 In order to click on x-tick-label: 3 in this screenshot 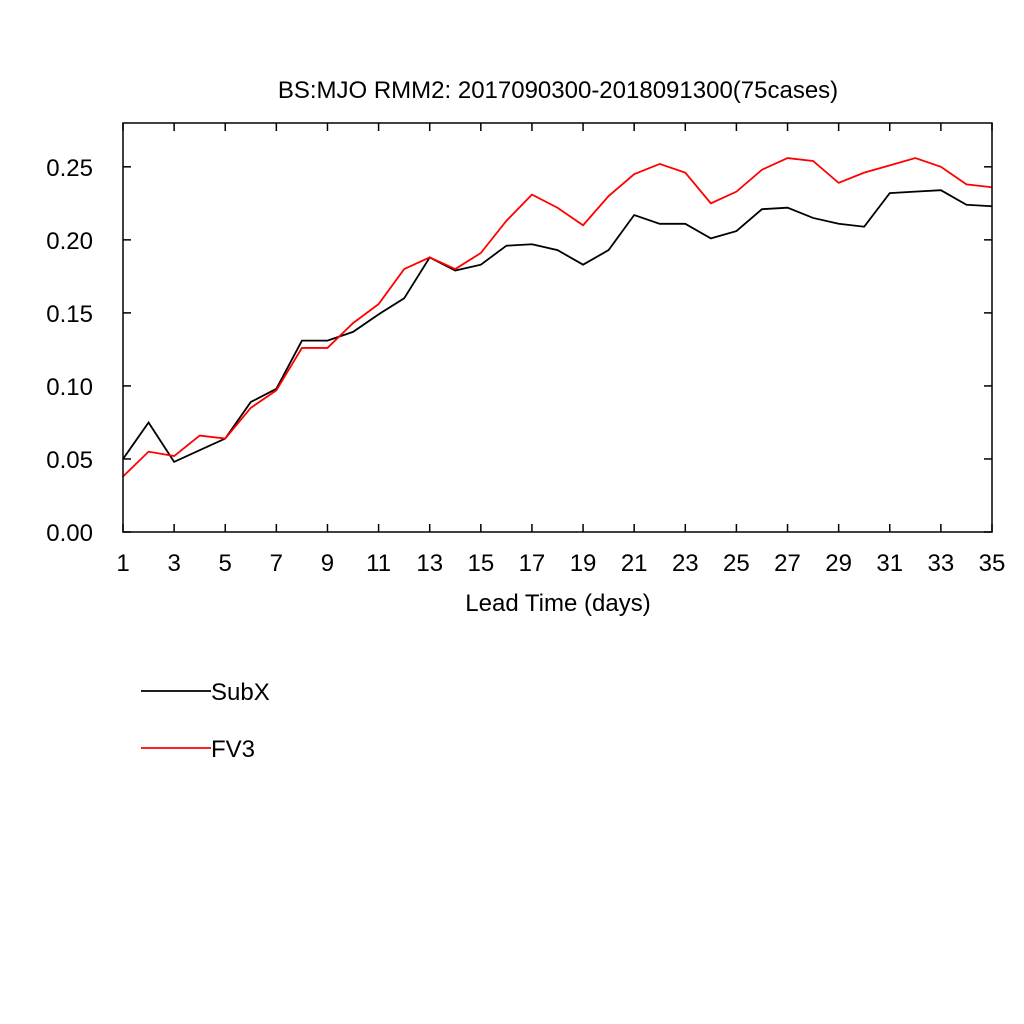, I will do `click(173, 563)`.